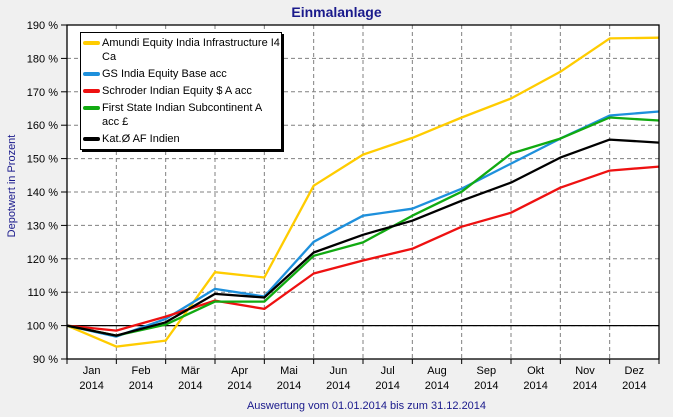 This screenshot has width=673, height=417. I want to click on x-tick-label-month: Sep, so click(487, 371).